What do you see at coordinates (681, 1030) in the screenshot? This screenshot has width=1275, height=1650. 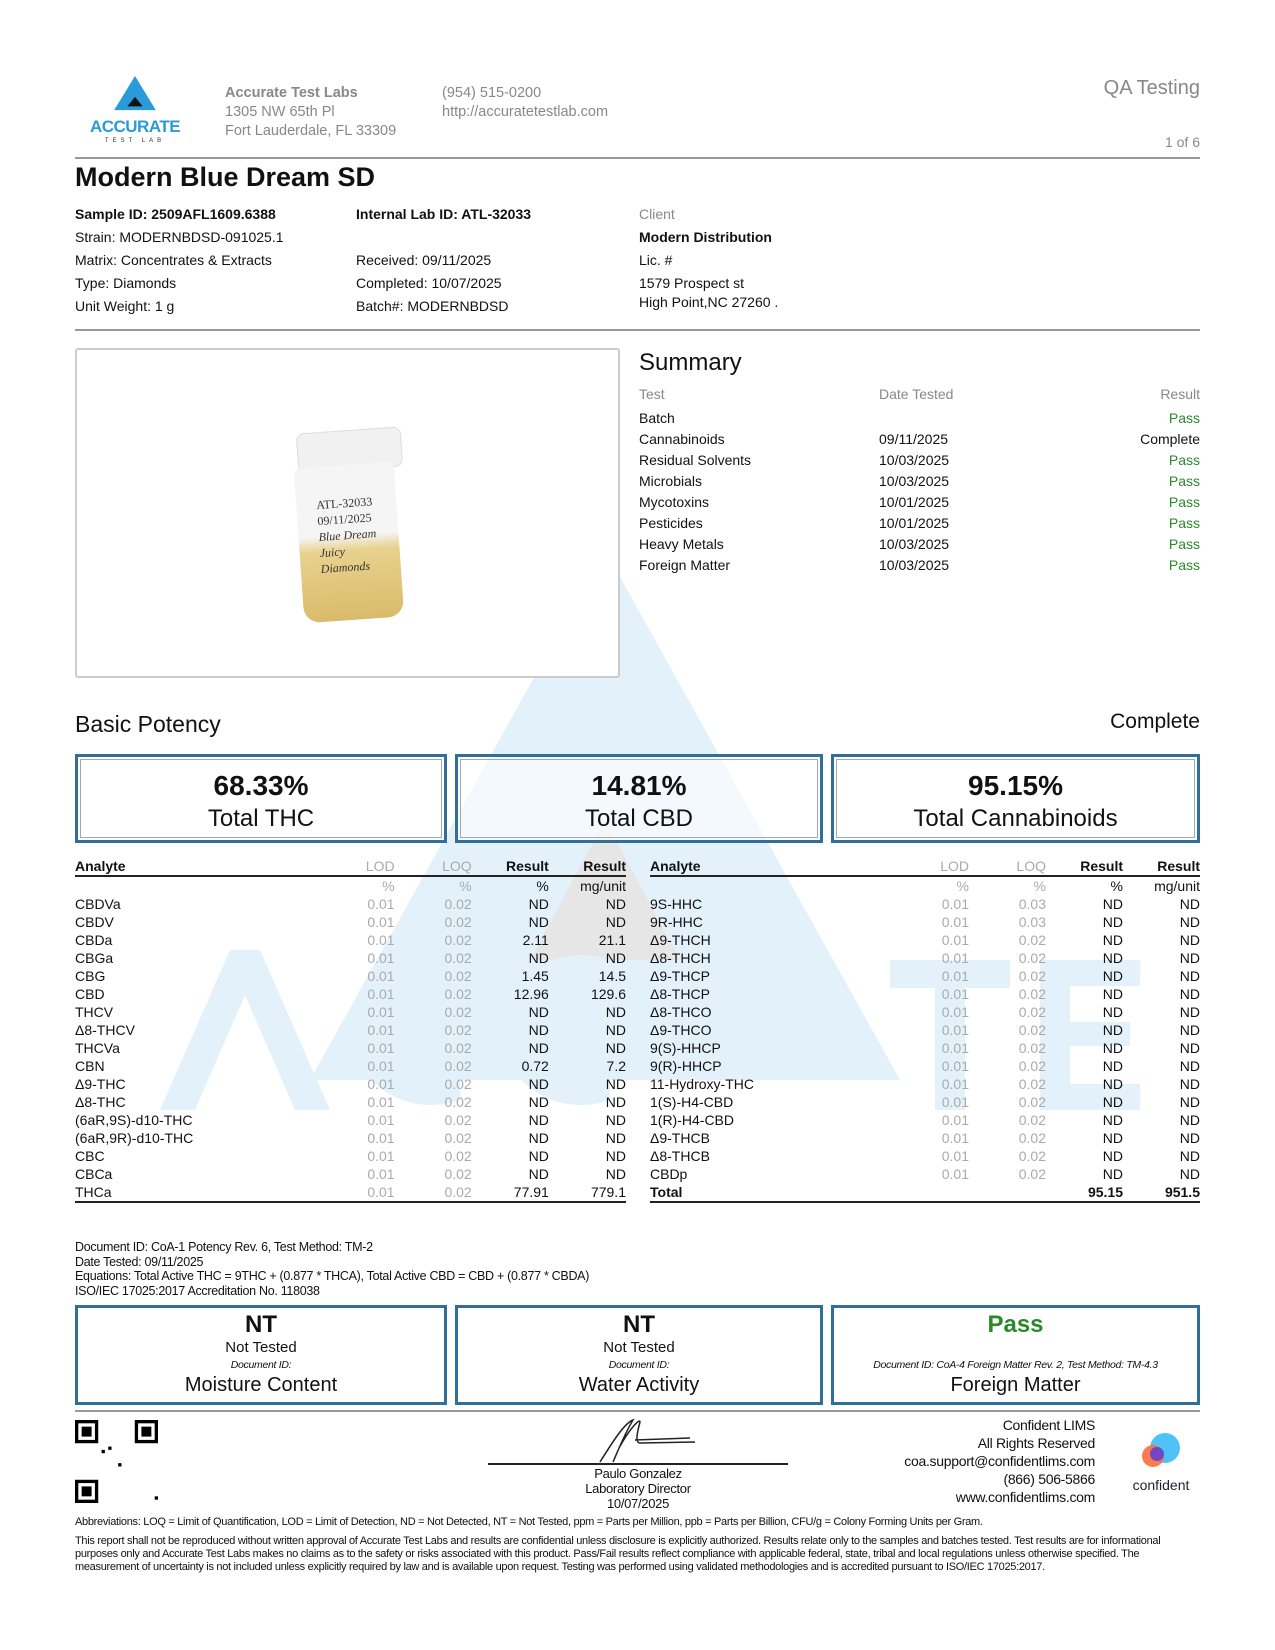 I see `table-cell: Δ9-THCO` at bounding box center [681, 1030].